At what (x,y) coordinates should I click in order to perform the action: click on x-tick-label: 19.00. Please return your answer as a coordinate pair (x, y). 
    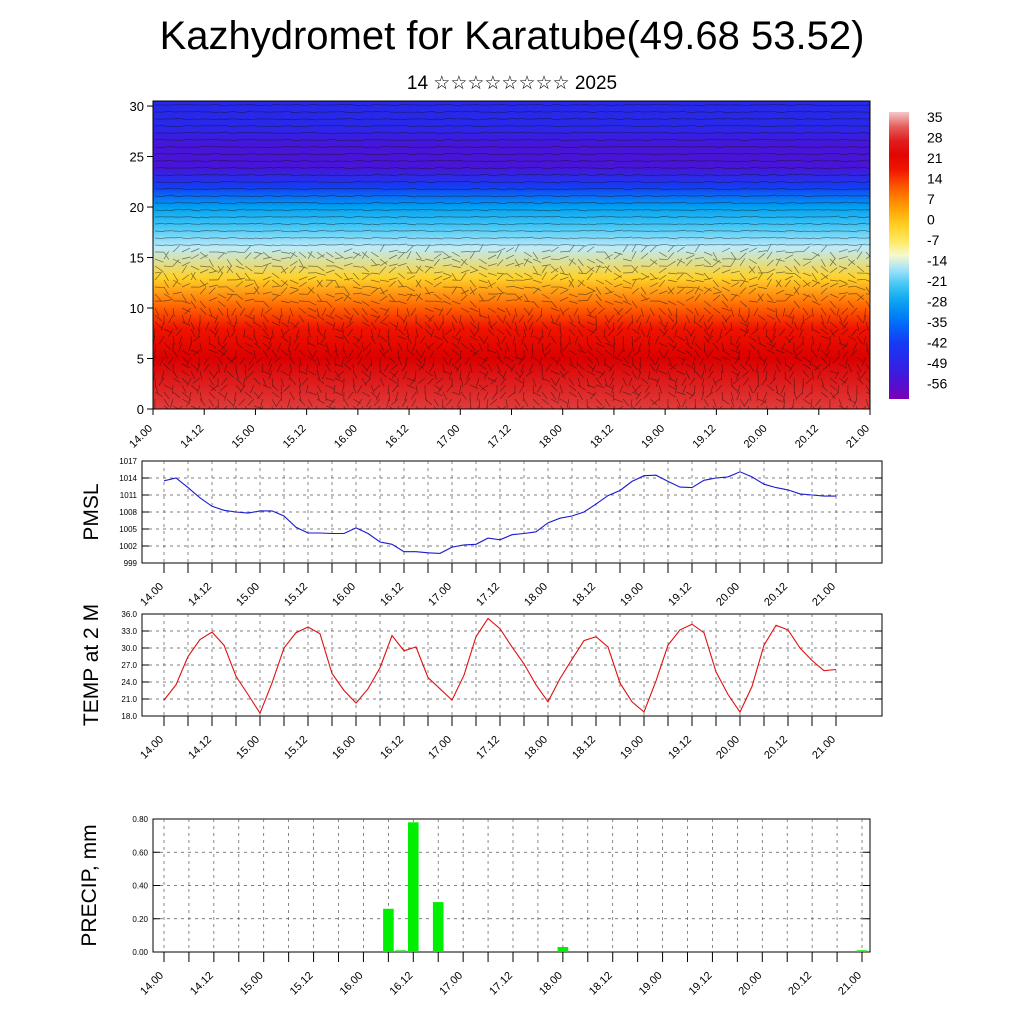
    Looking at the image, I should click on (632, 748).